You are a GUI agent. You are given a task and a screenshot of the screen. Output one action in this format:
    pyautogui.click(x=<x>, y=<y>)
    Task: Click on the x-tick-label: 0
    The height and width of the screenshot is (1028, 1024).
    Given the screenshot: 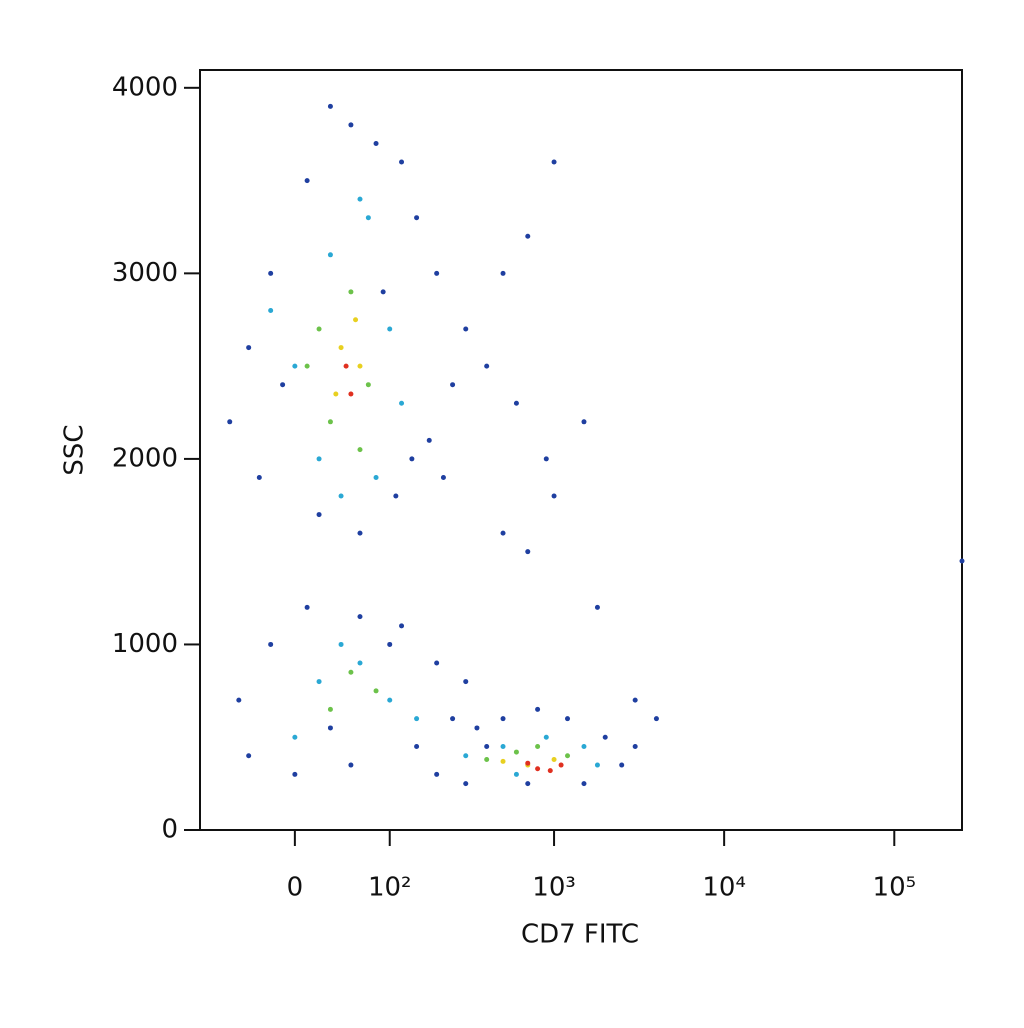 What is the action you would take?
    pyautogui.click(x=295, y=888)
    